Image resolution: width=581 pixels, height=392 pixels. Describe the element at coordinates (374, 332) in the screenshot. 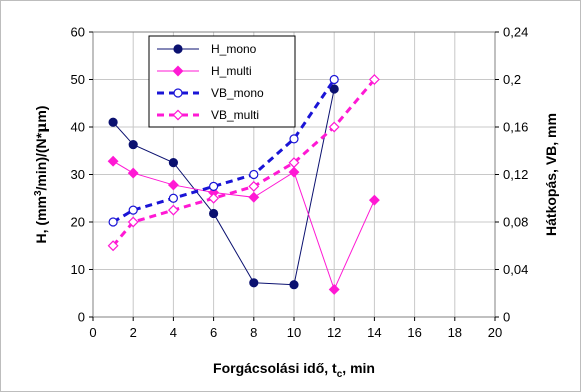

I see `x-tick-label: 14` at that location.